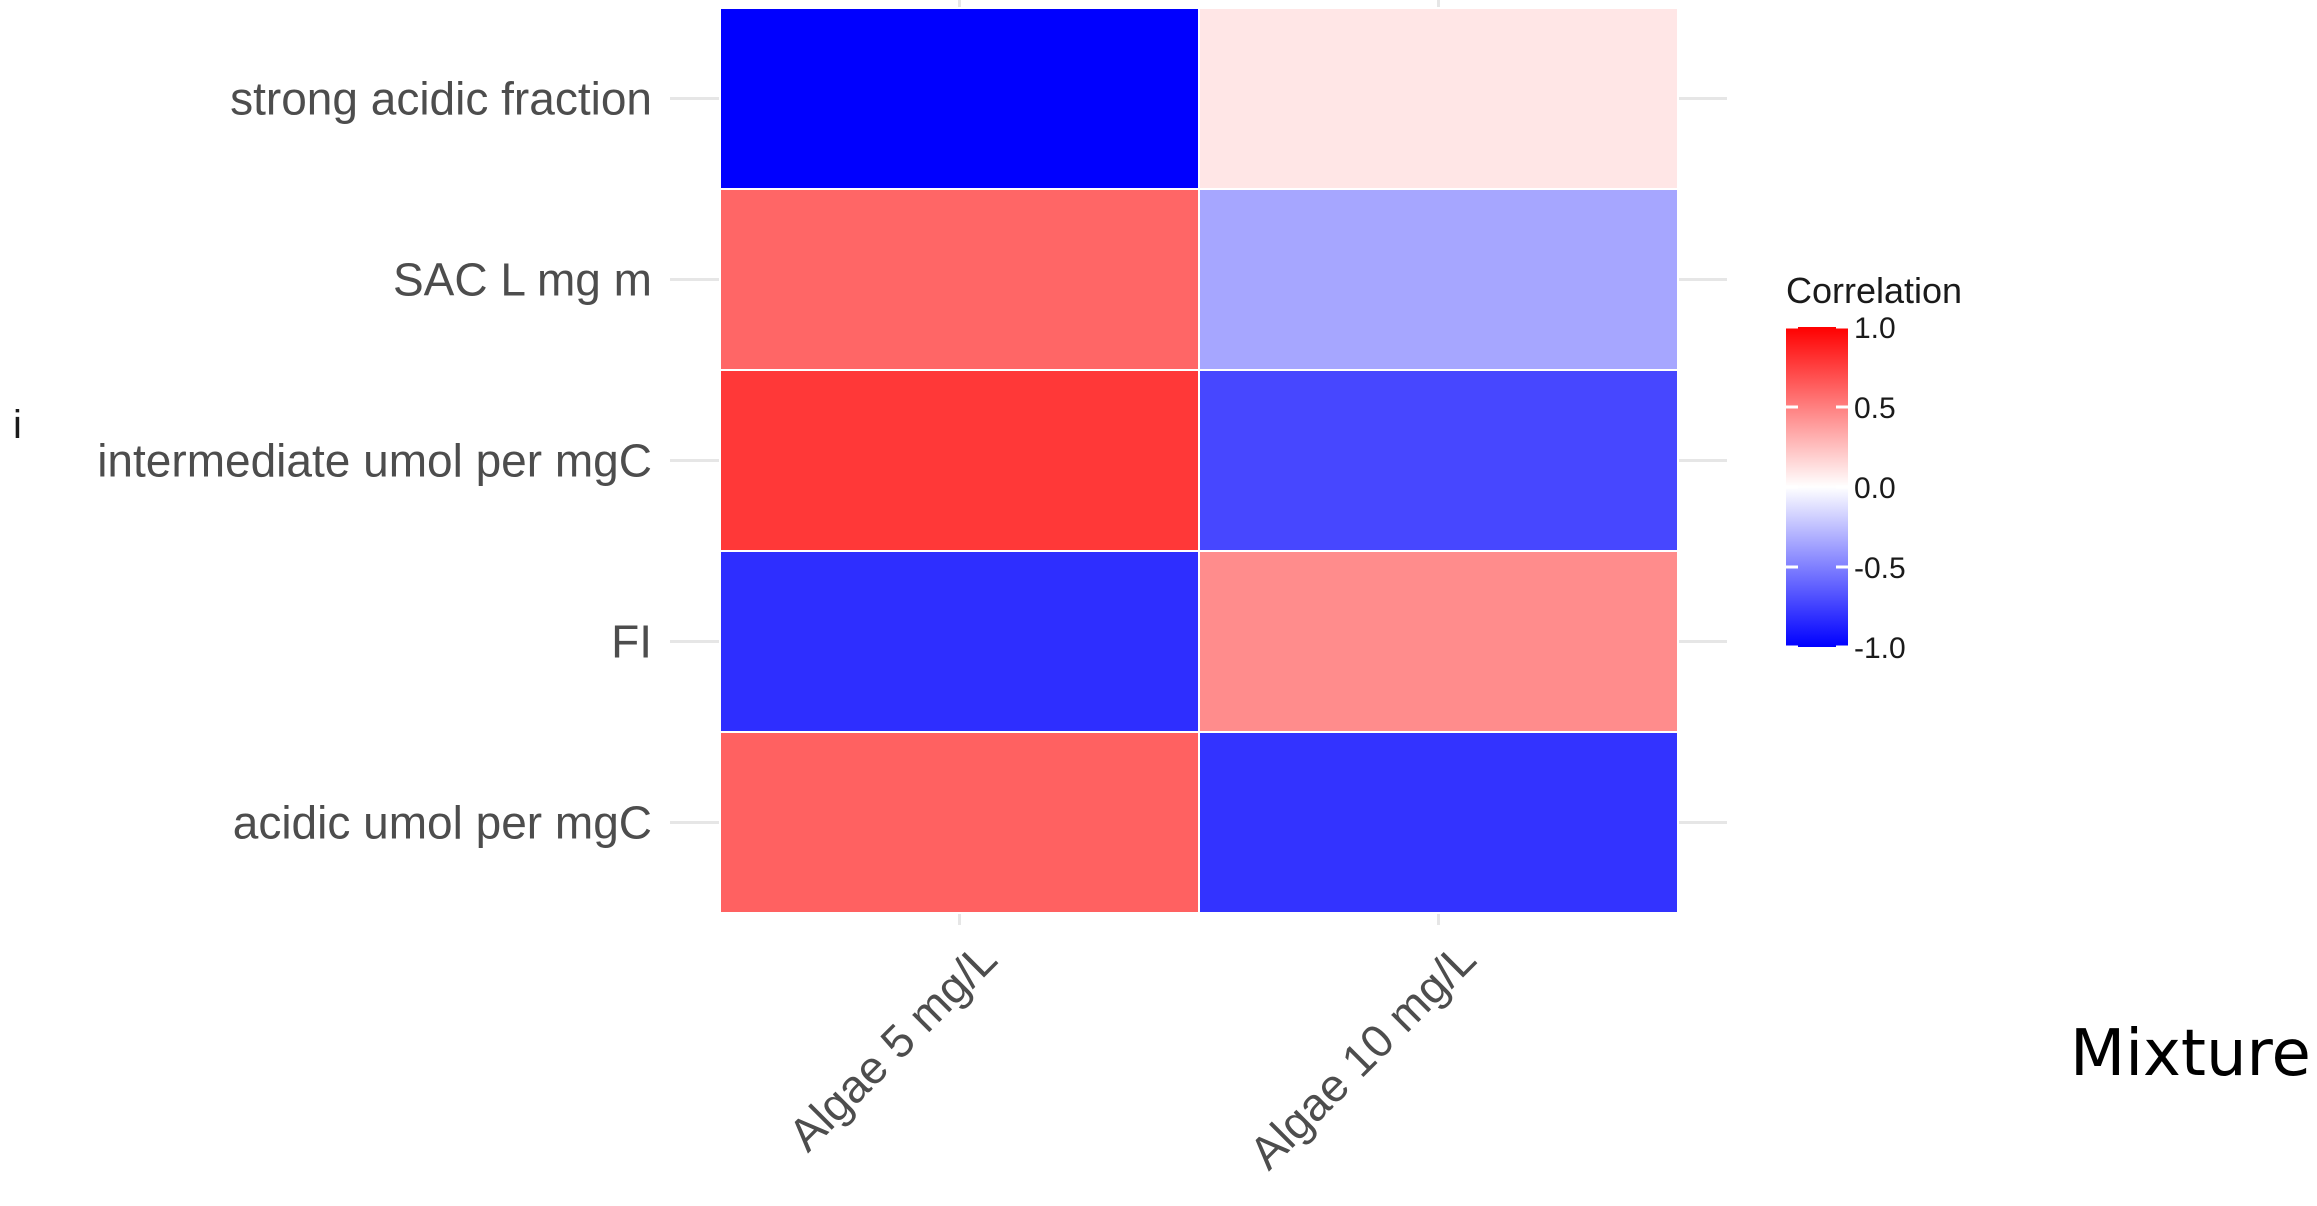  I want to click on legend-title: Correlation, so click(1874, 290).